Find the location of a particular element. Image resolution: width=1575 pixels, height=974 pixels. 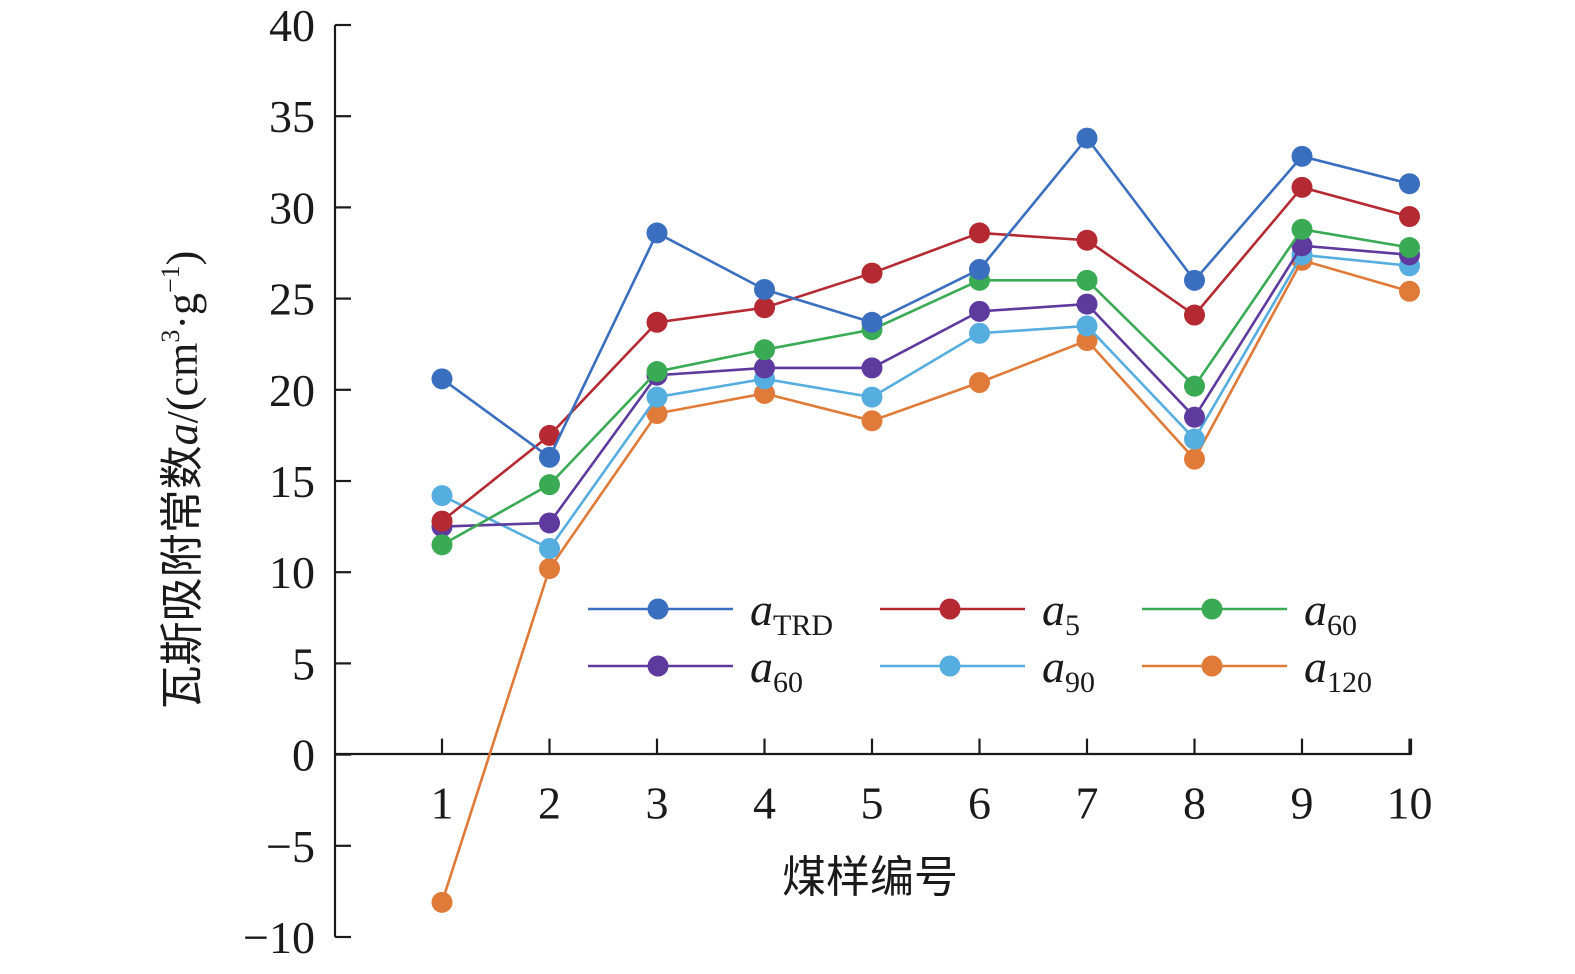

x-tick-label: 5 is located at coordinates (872, 803).